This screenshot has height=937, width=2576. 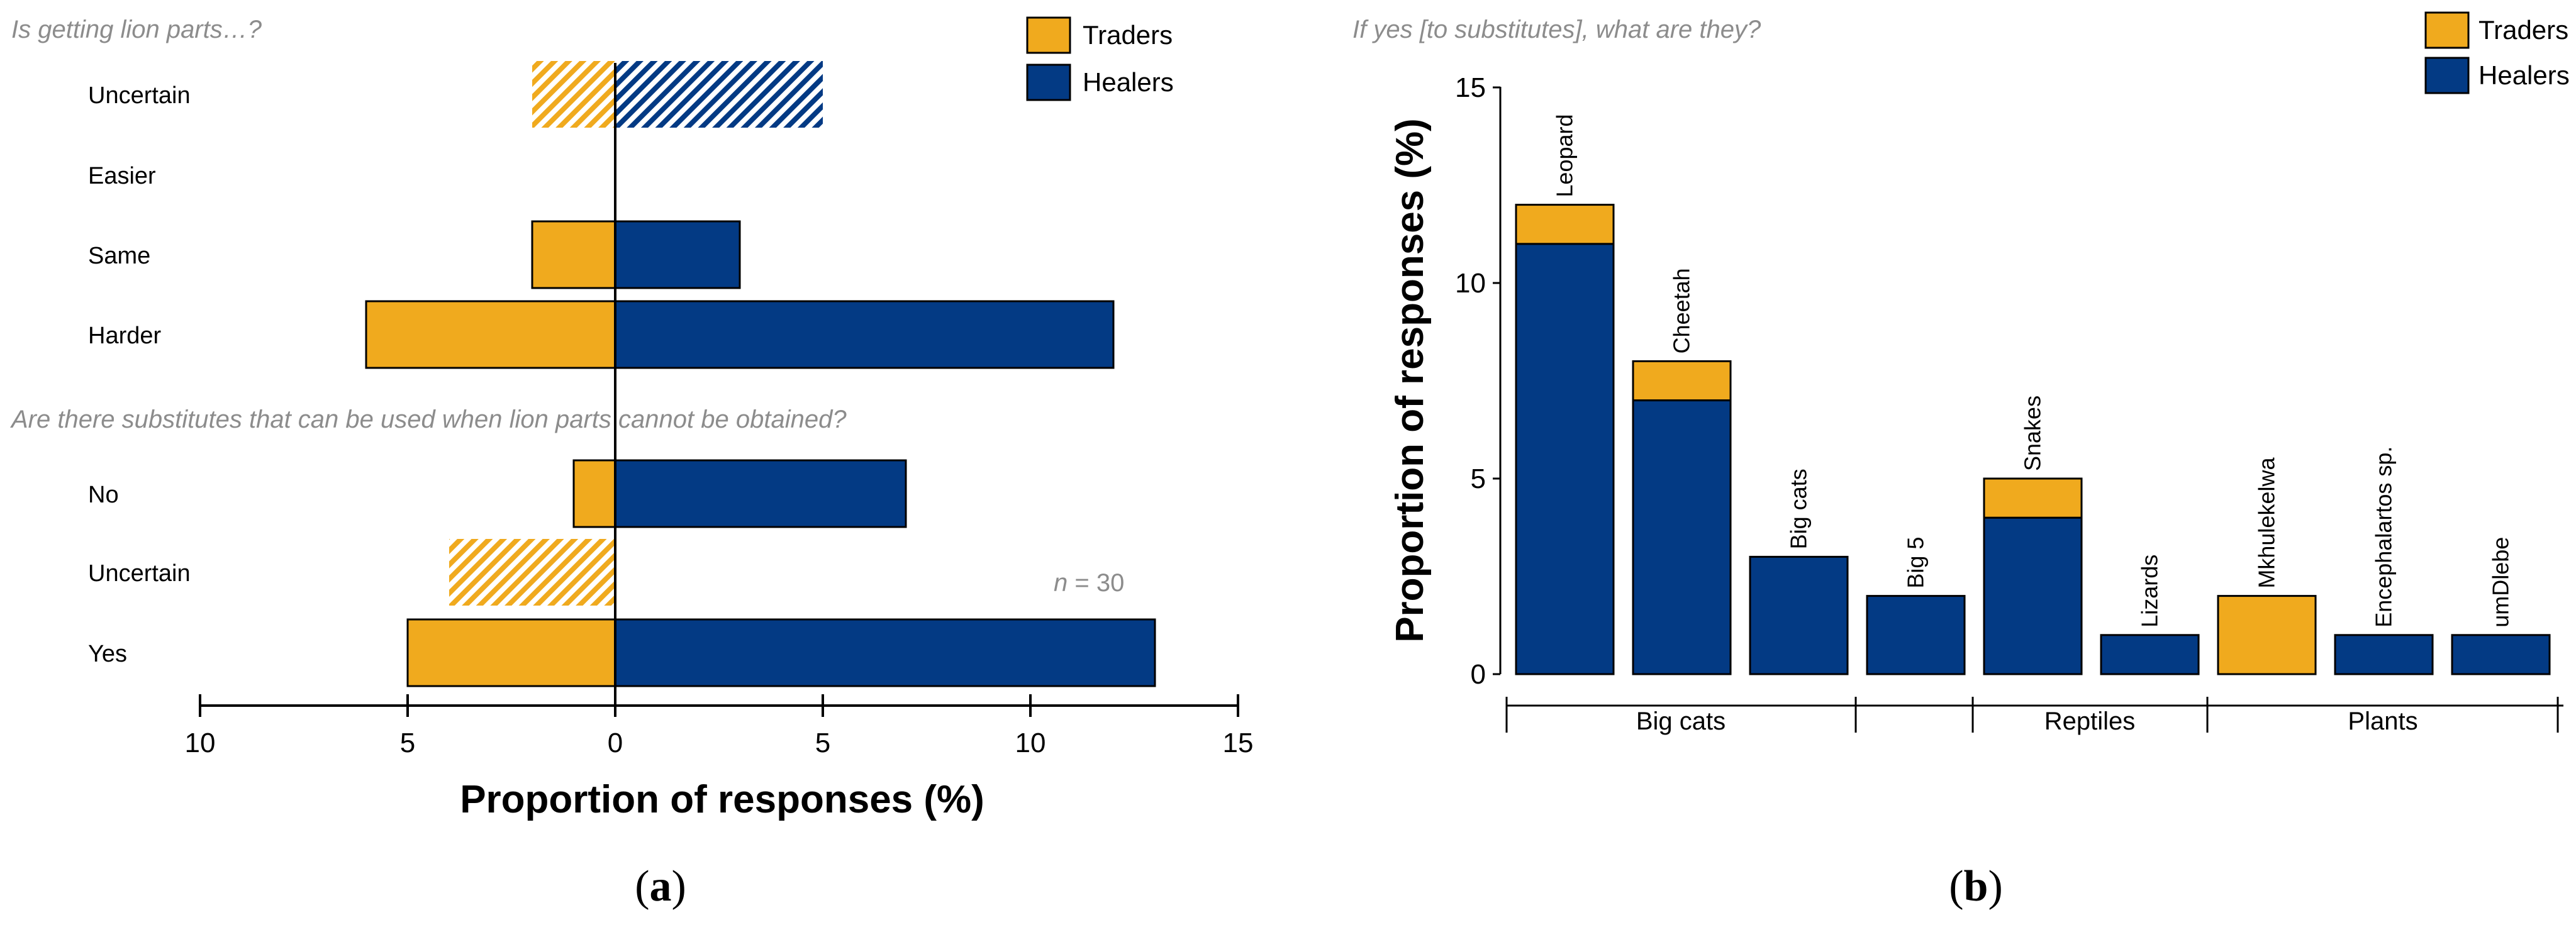 What do you see at coordinates (1799, 509) in the screenshot?
I see `category-label-big-cats: Big cats` at bounding box center [1799, 509].